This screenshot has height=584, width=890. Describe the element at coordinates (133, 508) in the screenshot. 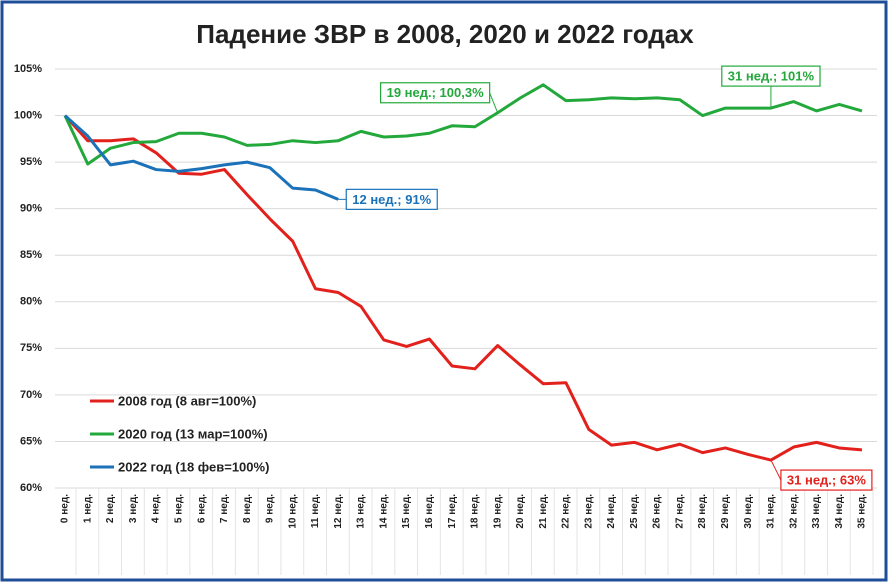

I see `x-tick-label: 3 нед.` at that location.